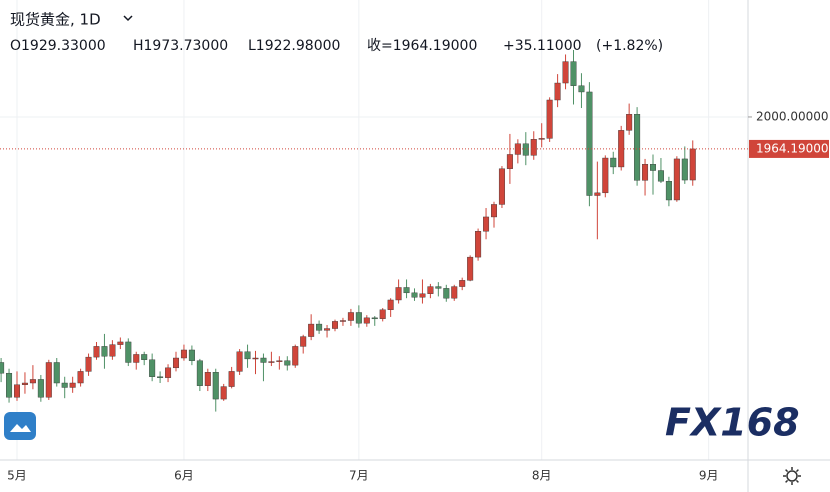  Describe the element at coordinates (629, 46) in the screenshot. I see `legend-item: (+1.82%)` at that location.